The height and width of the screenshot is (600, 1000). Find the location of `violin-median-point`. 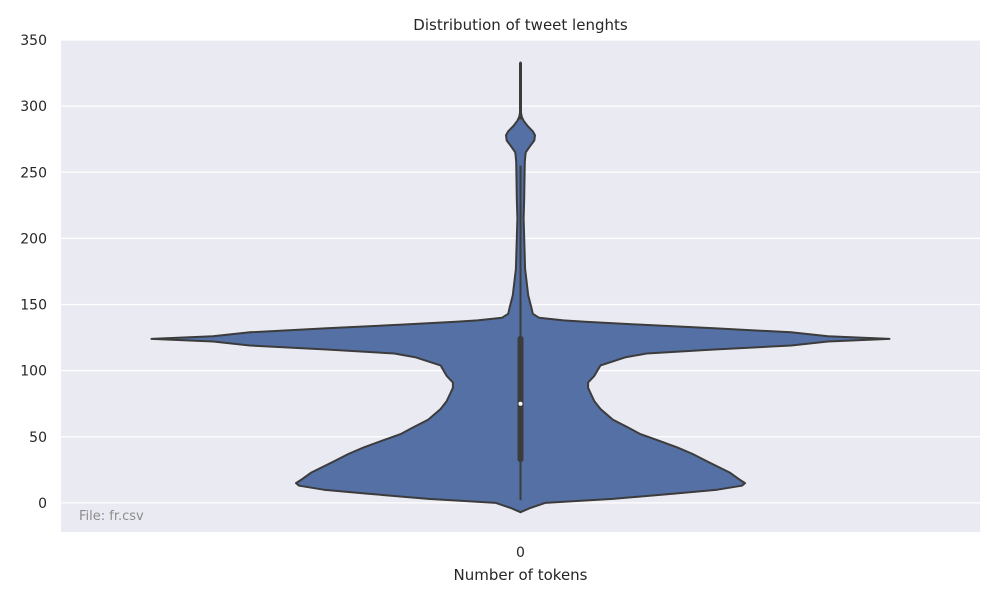

violin-median-point is located at coordinates (520, 403).